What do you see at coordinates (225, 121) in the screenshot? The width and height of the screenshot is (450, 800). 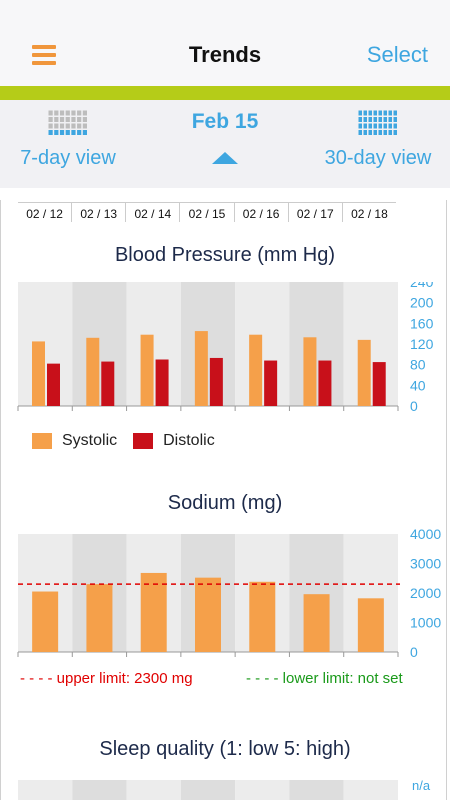 I see `current-date-label: Feb 15` at bounding box center [225, 121].